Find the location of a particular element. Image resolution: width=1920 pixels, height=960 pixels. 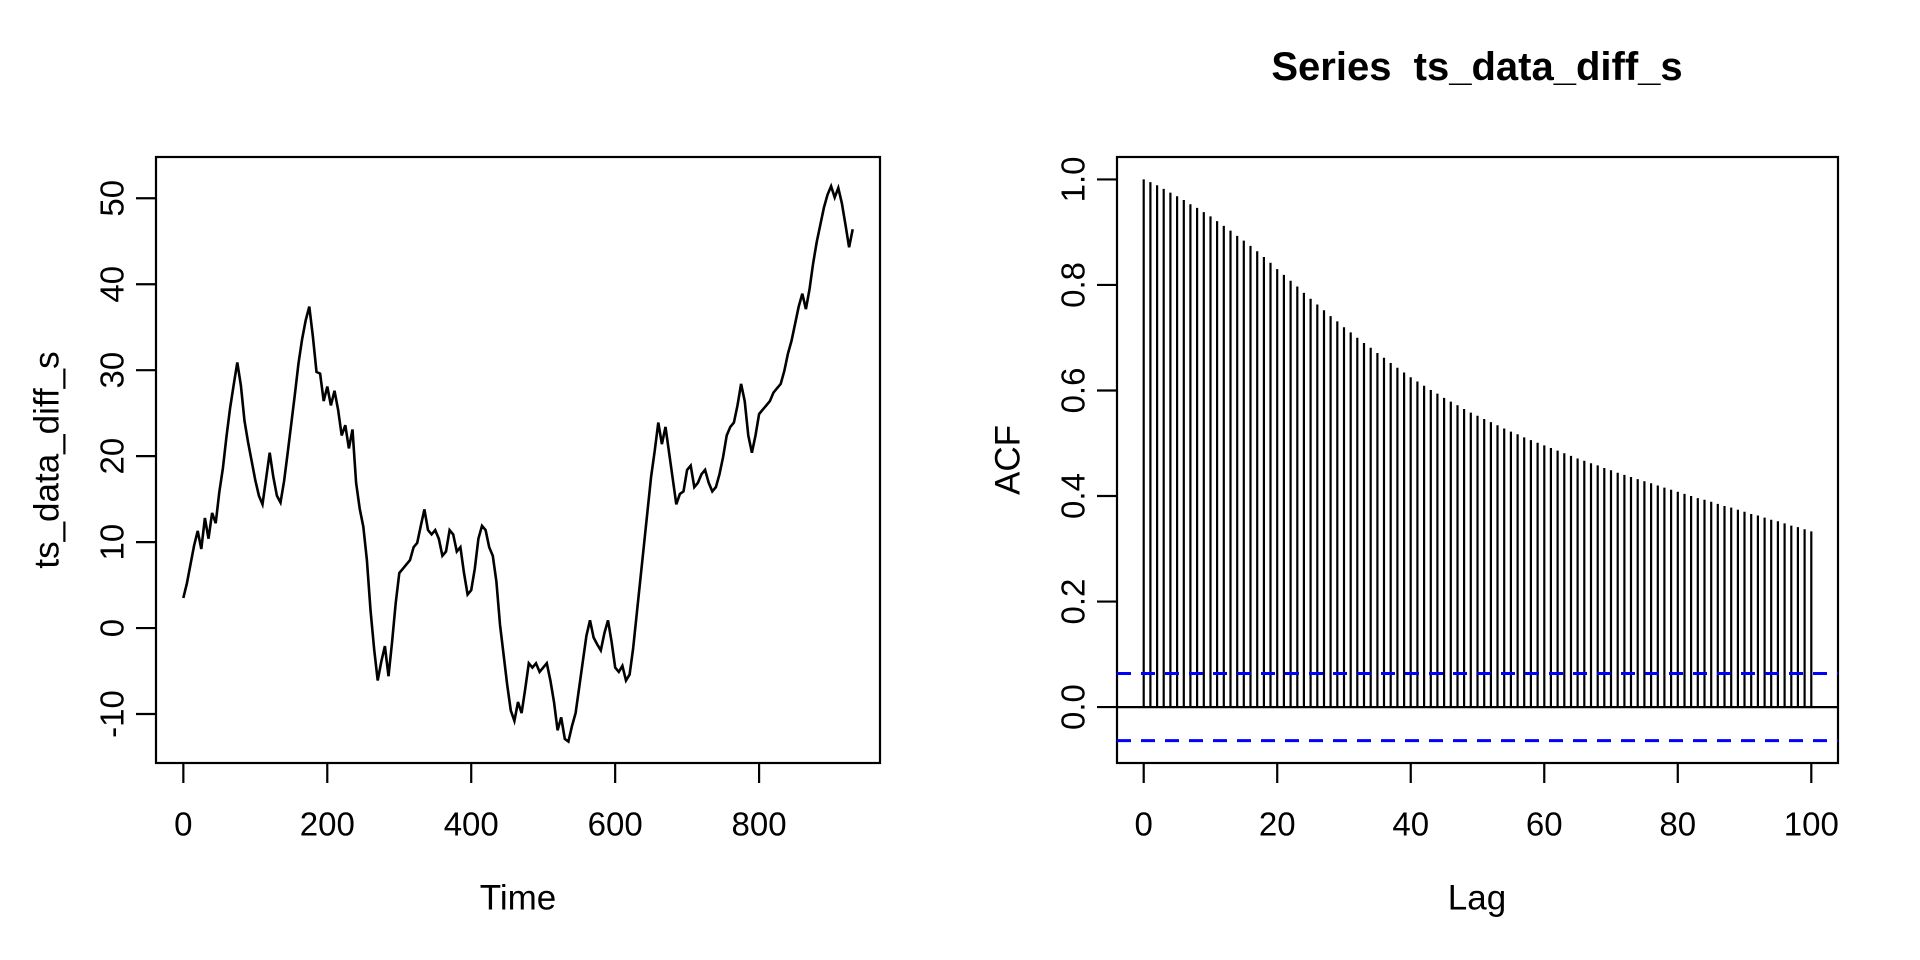

x-tick-label: 40 is located at coordinates (1410, 824).